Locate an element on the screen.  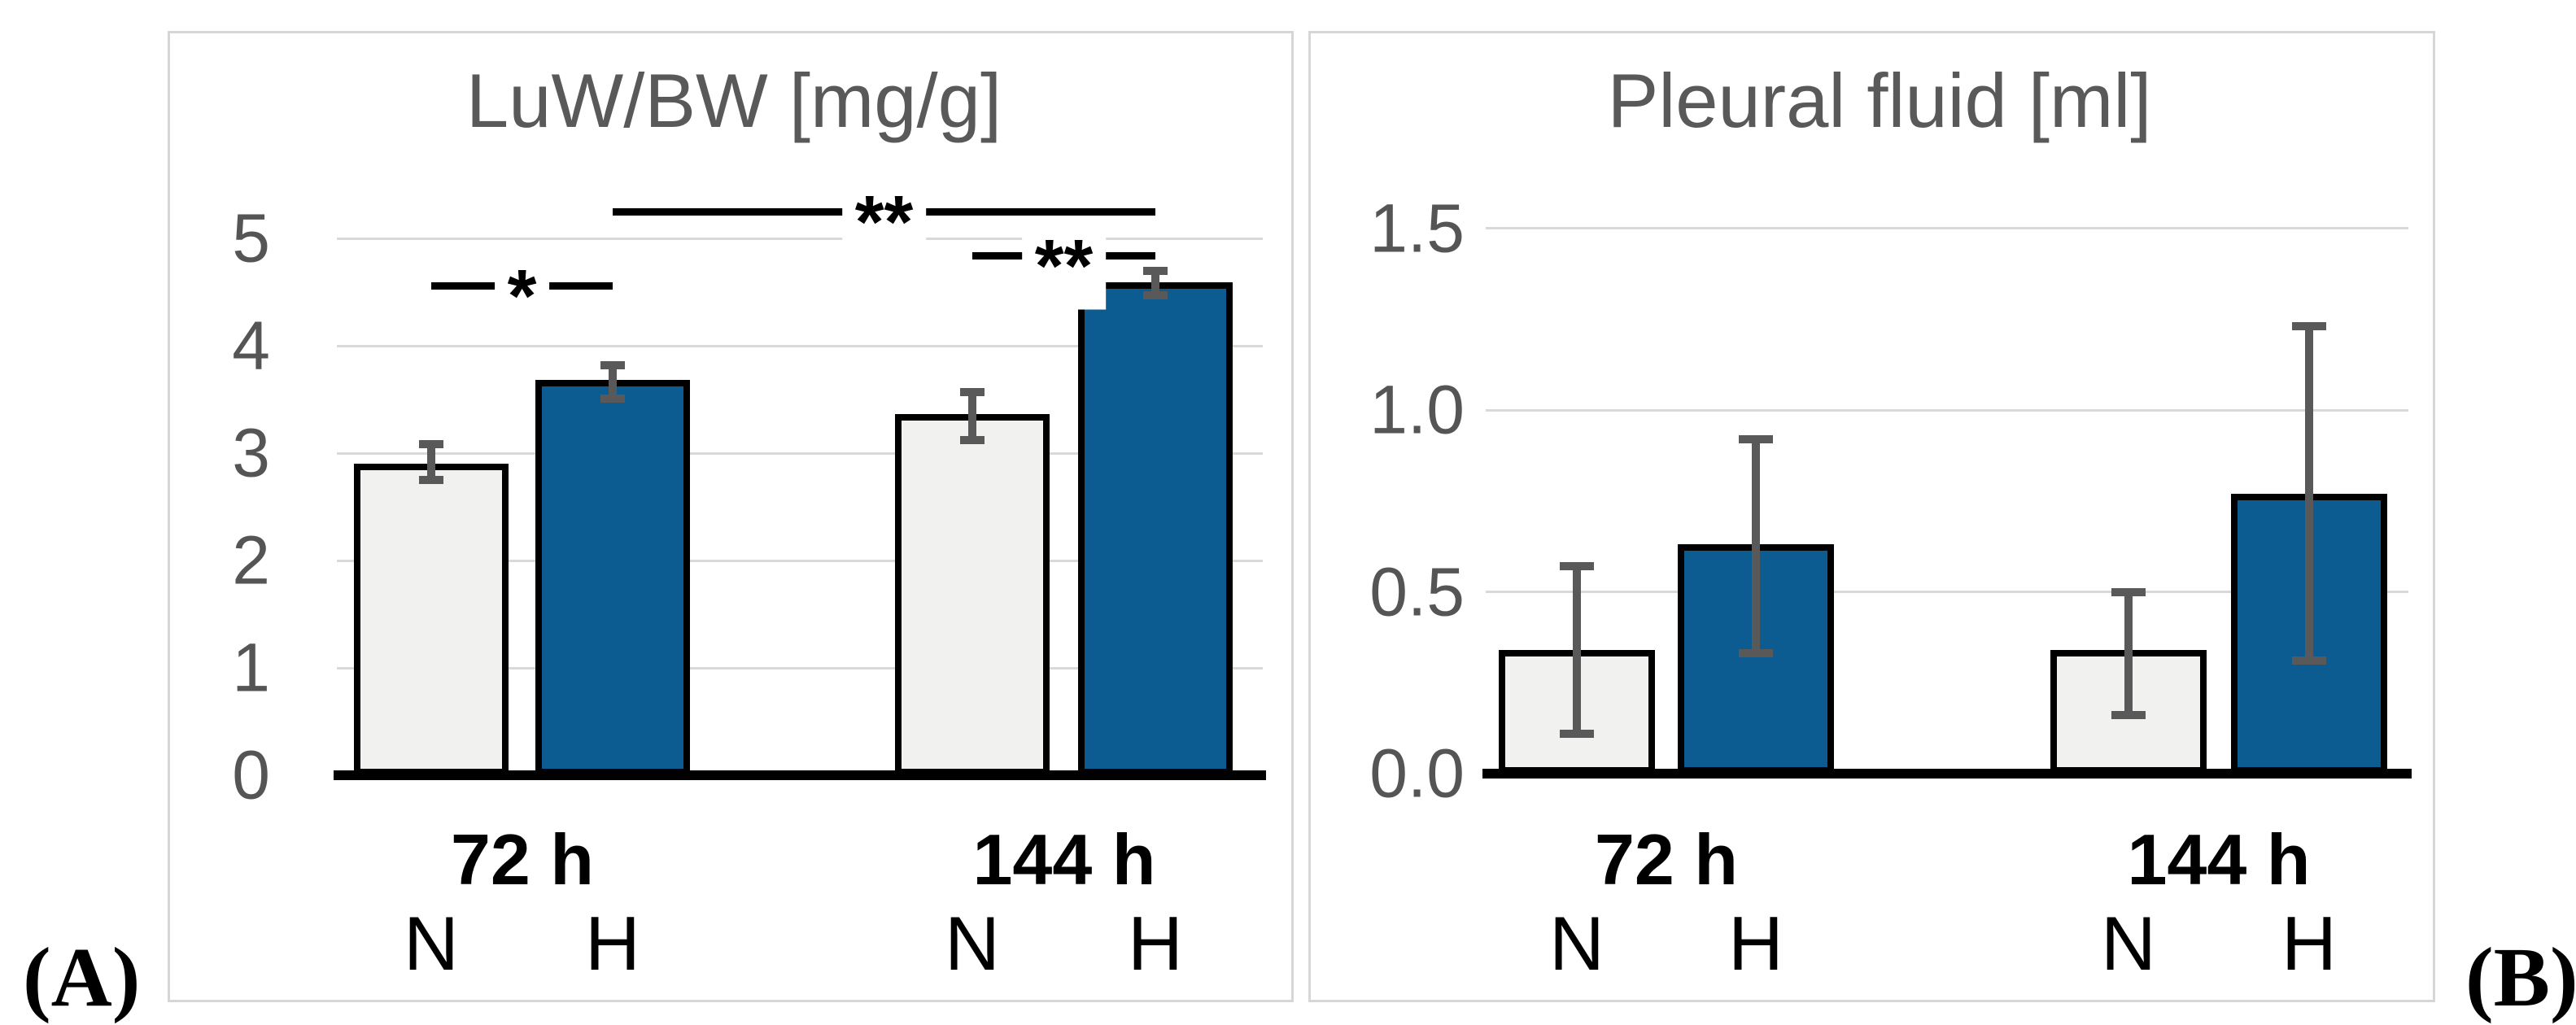
chart-a-bar-label-72h-H: H is located at coordinates (612, 943).